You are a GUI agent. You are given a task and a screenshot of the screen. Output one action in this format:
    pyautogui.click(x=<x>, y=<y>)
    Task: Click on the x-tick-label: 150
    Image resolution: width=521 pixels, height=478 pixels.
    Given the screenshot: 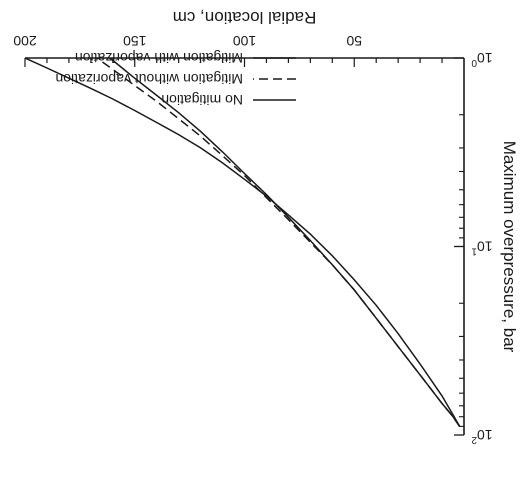 What is the action you would take?
    pyautogui.click(x=135, y=41)
    